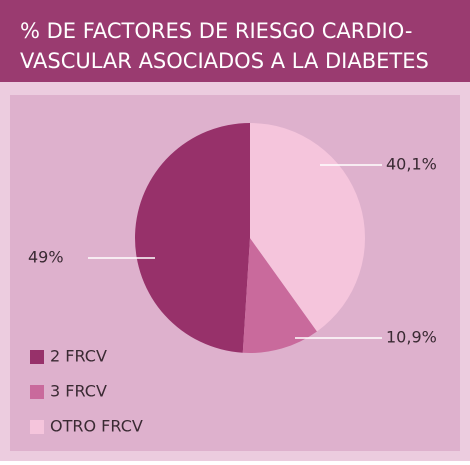  Describe the element at coordinates (411, 337) in the screenshot. I see `data-label: 10,9%` at that location.